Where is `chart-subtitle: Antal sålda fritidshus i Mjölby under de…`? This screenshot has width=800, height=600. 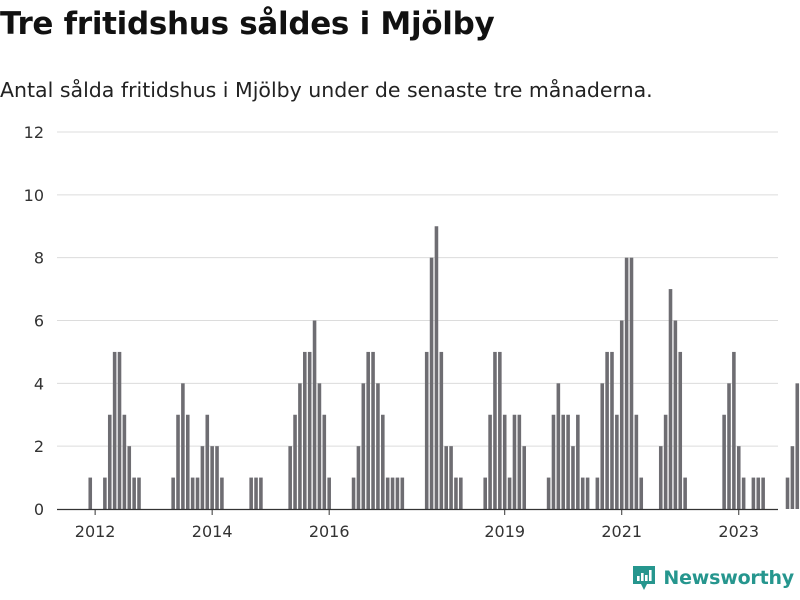
chart-subtitle: Antal sålda fritidshus i Mjölby under de… is located at coordinates (326, 90).